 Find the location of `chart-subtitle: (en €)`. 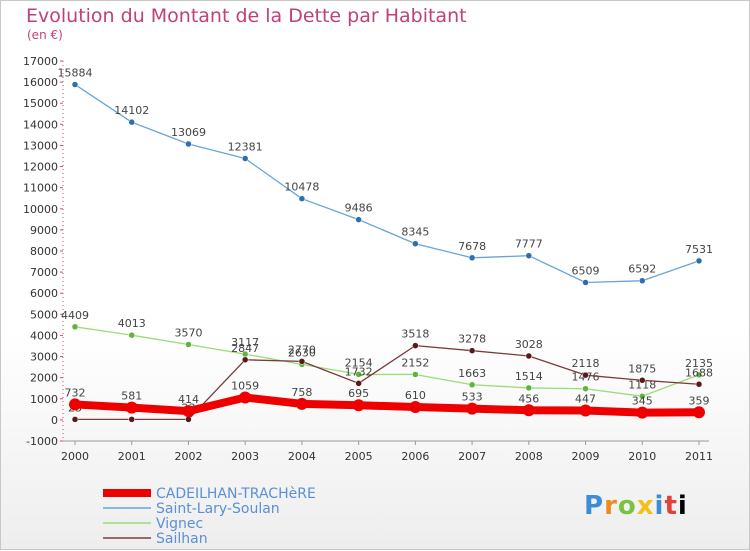

chart-subtitle: (en €) is located at coordinates (45, 35).